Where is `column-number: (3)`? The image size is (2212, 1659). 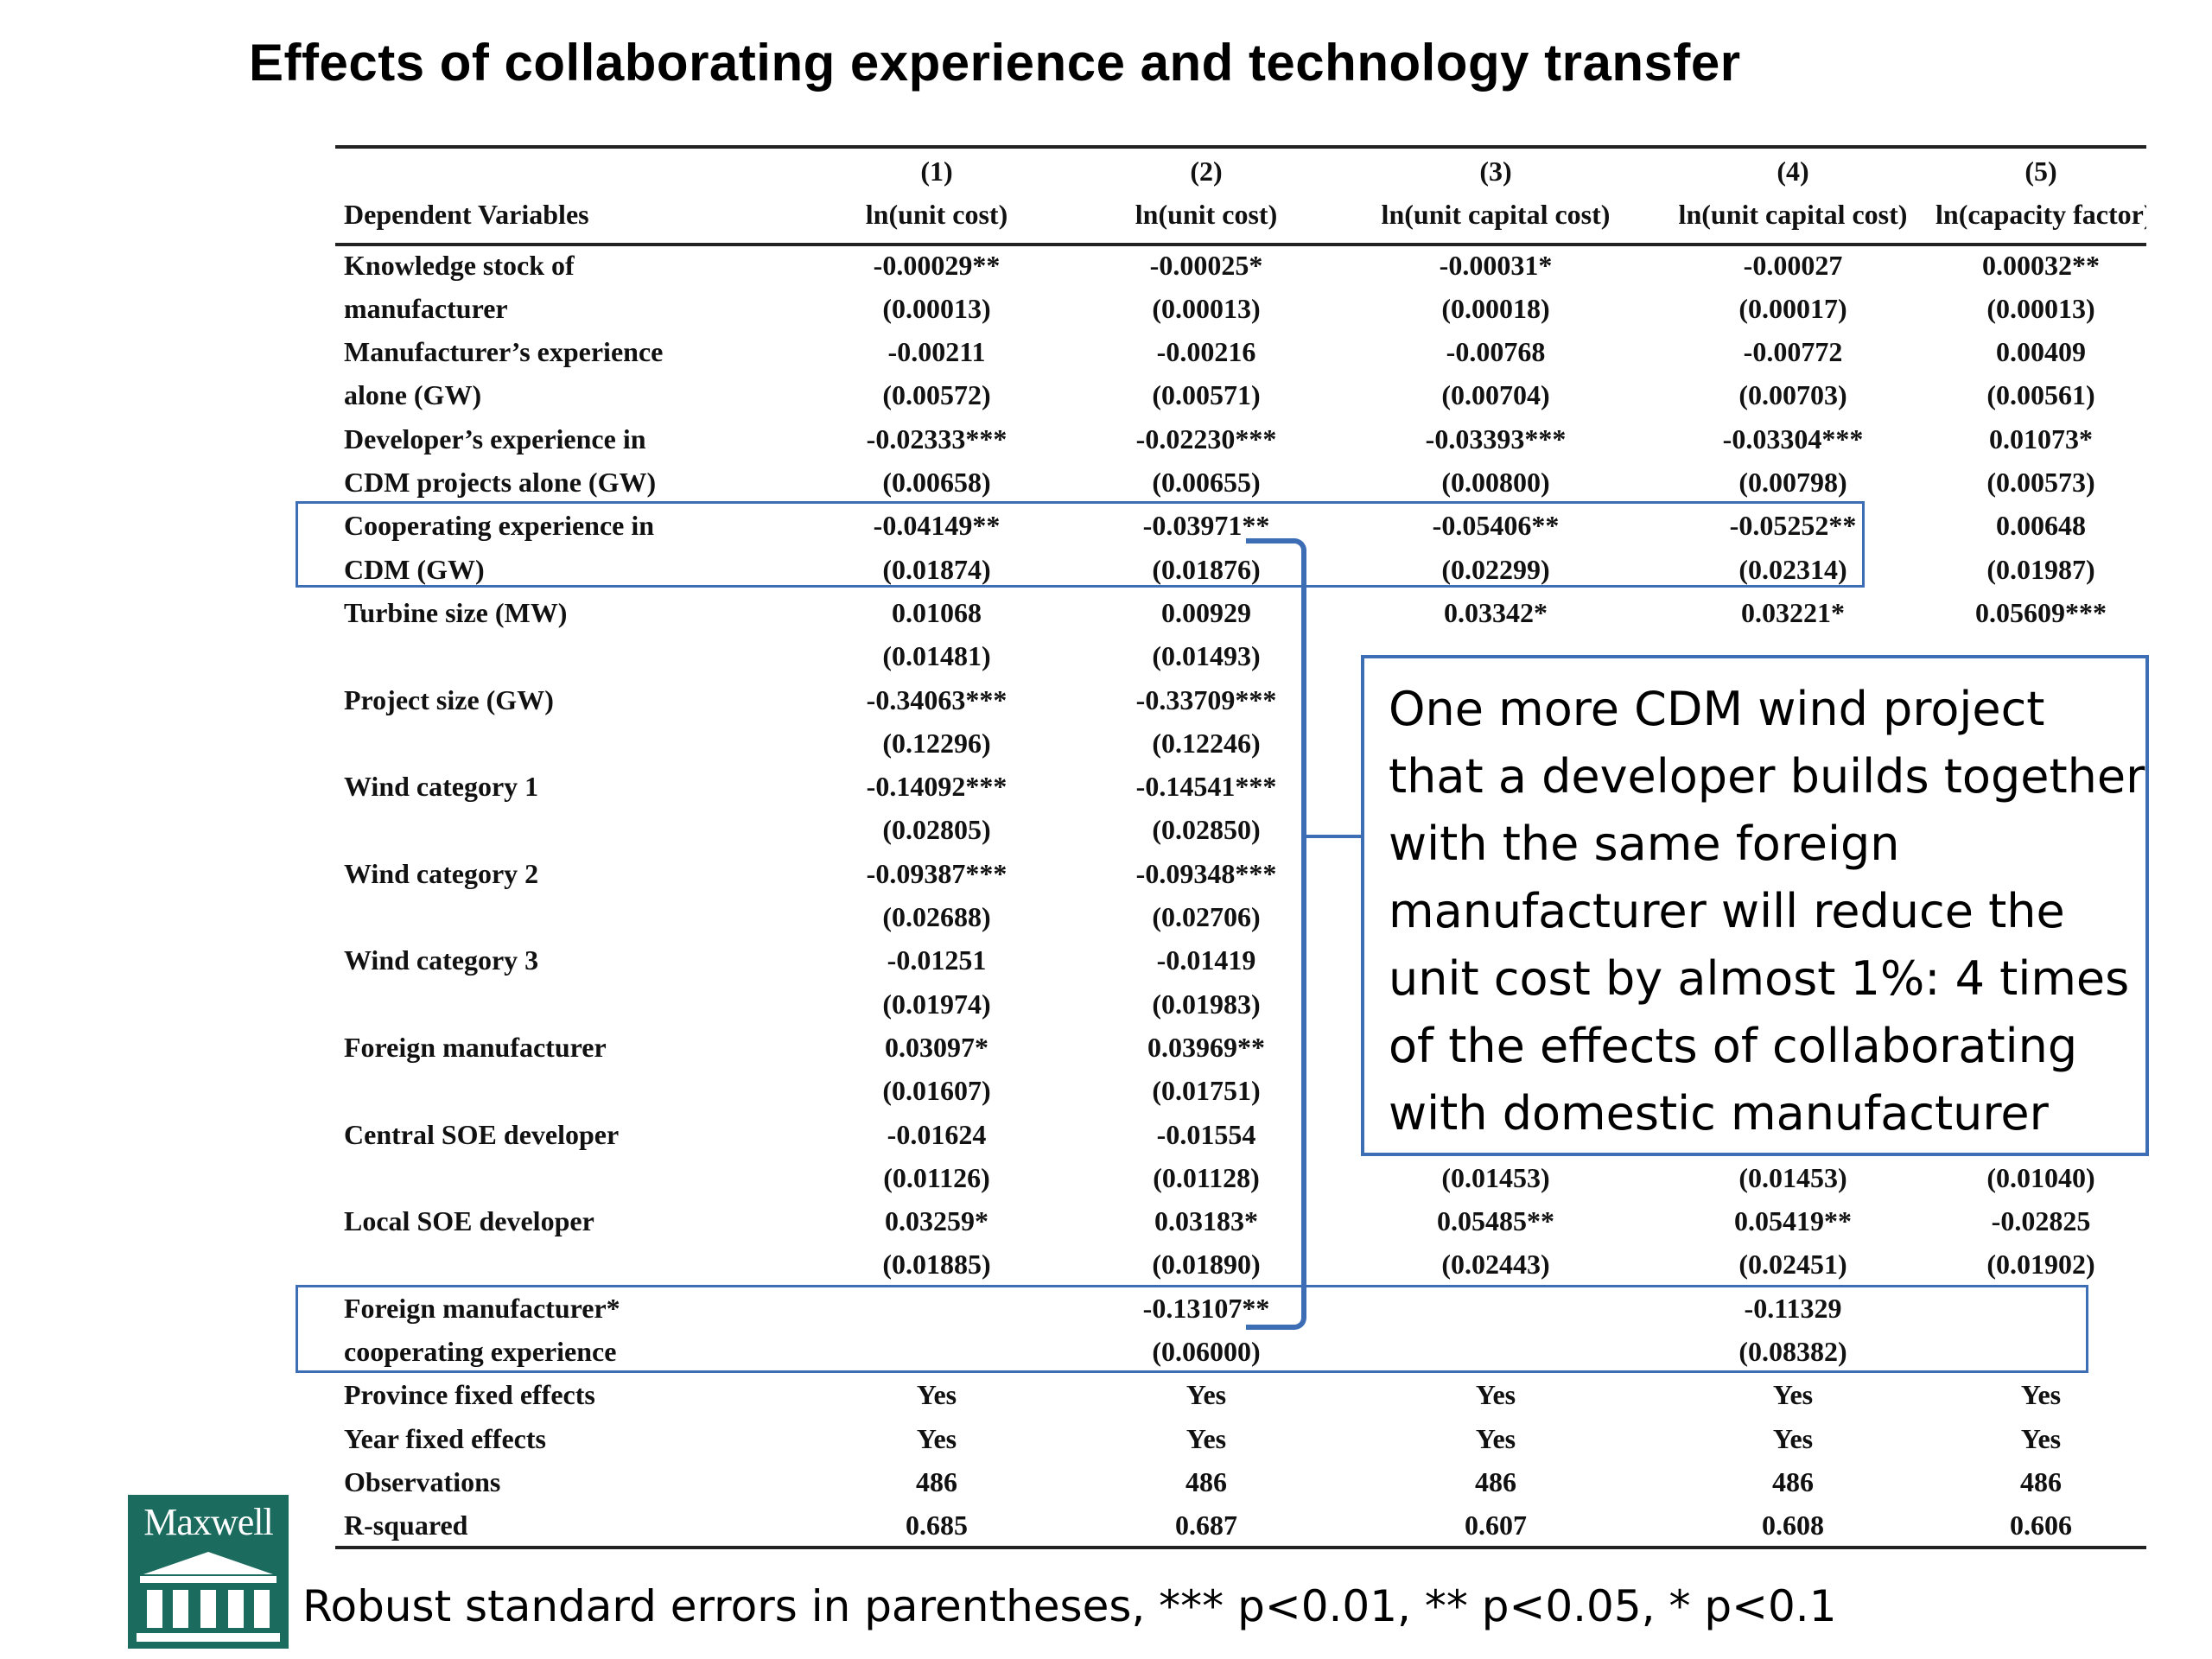 column-number: (3) is located at coordinates (1495, 171).